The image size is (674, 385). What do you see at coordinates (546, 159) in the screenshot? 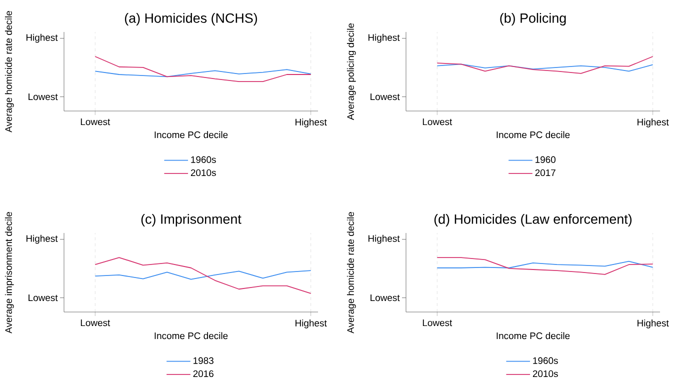
I see `legend-label: 1960` at bounding box center [546, 159].